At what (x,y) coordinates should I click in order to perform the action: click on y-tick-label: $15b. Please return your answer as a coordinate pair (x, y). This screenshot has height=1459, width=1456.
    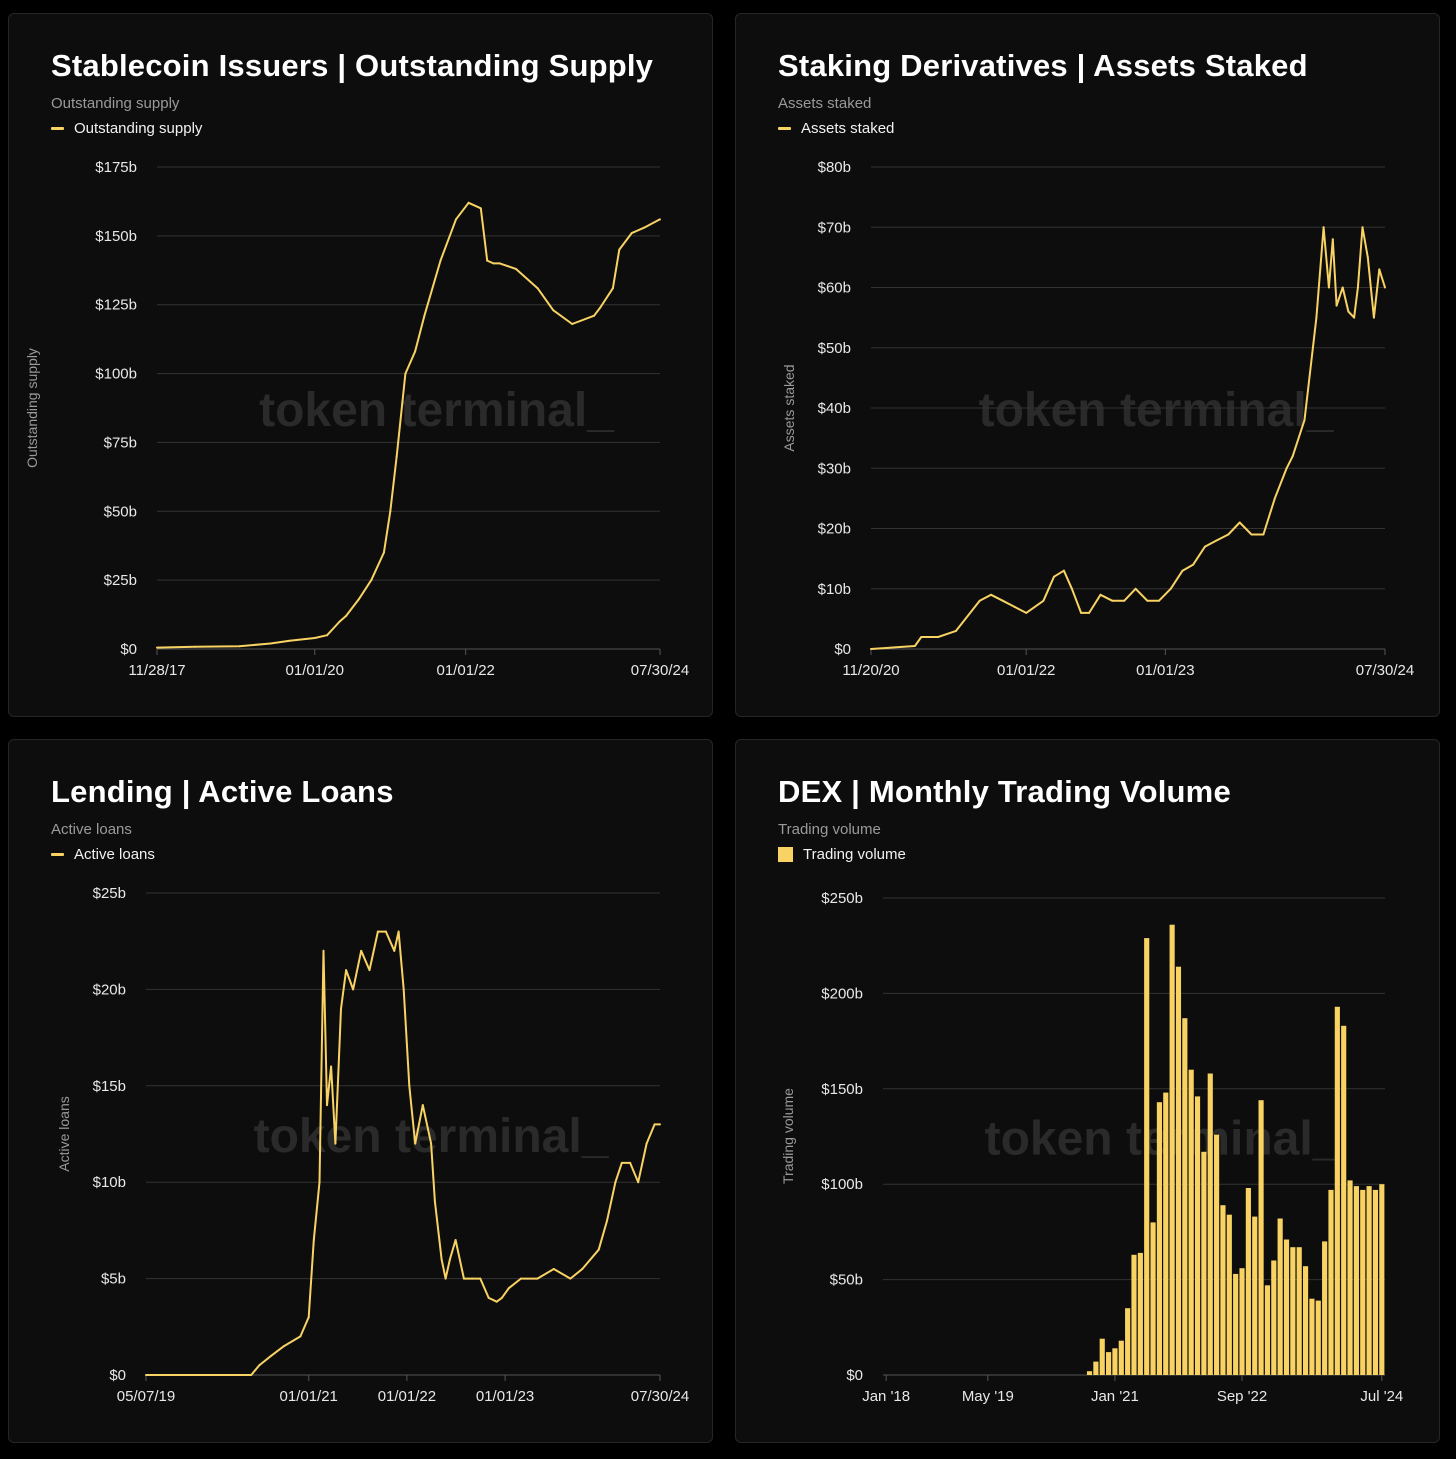
    Looking at the image, I should click on (109, 1086).